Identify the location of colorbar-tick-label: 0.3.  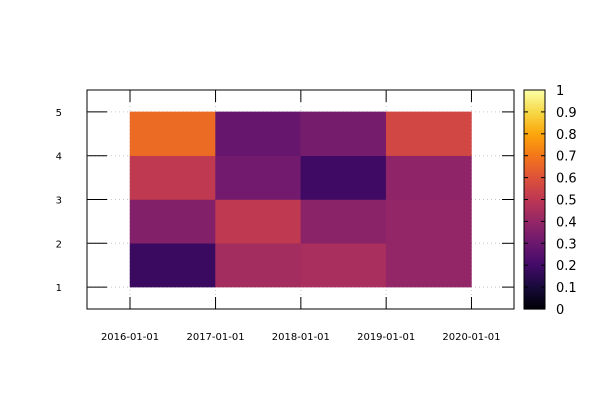
(566, 244).